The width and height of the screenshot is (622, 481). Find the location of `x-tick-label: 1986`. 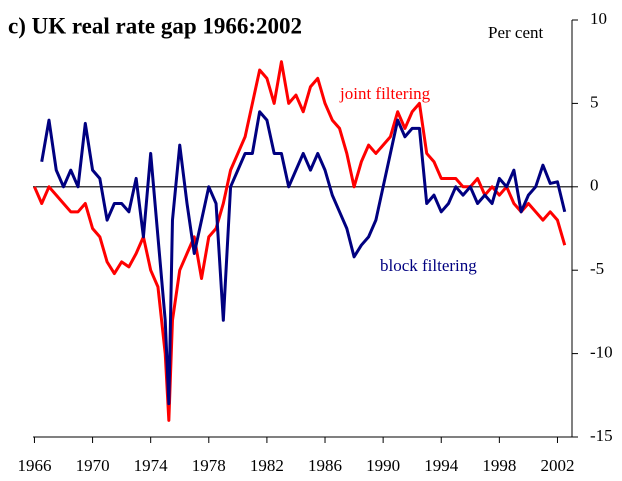

x-tick-label: 1986 is located at coordinates (325, 465).